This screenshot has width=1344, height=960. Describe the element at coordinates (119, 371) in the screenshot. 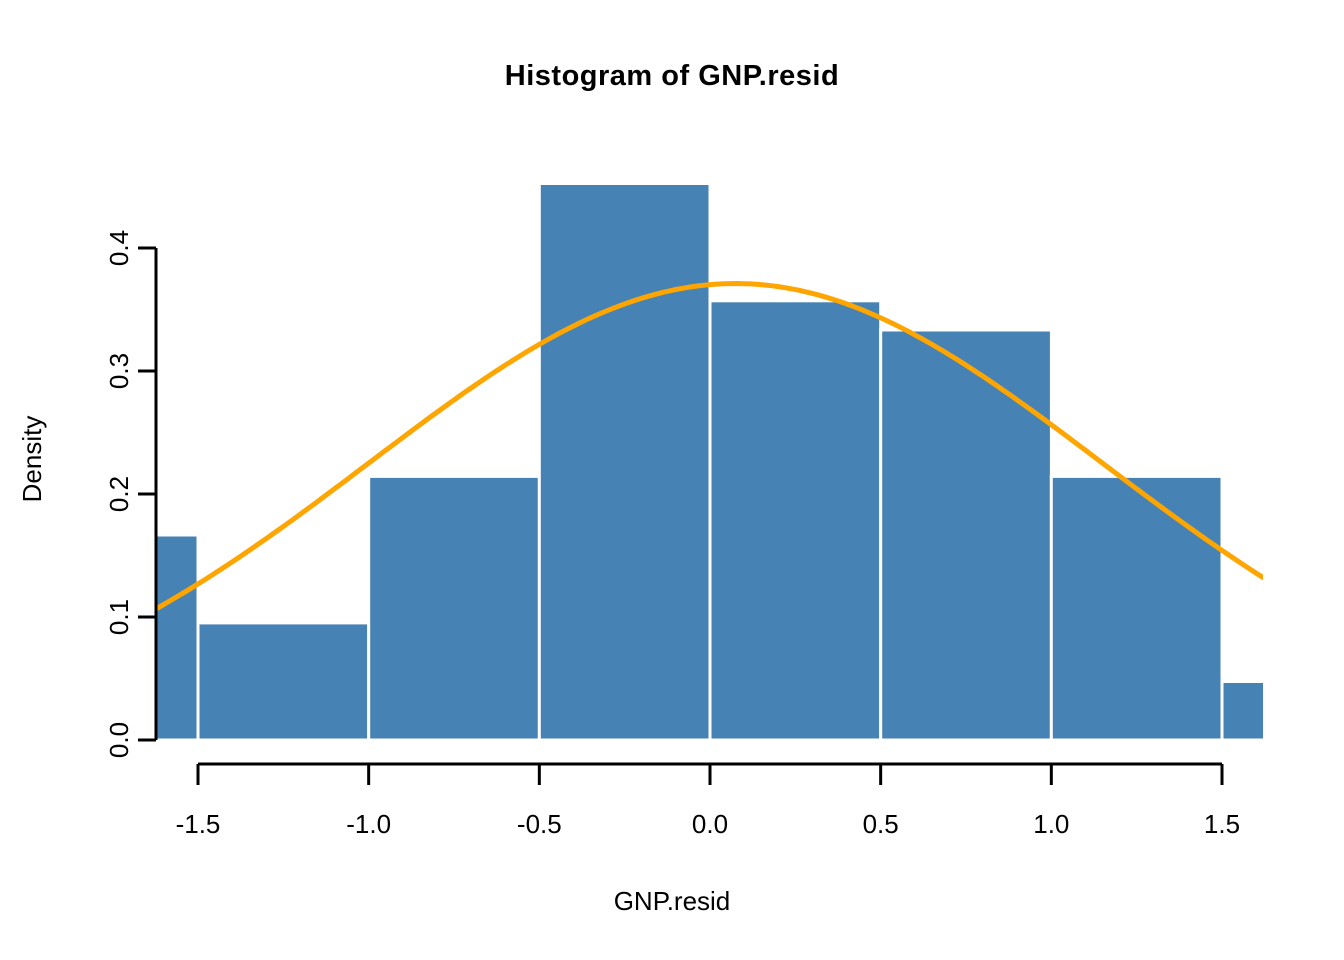

I see `y-tick-label: 0.3` at that location.